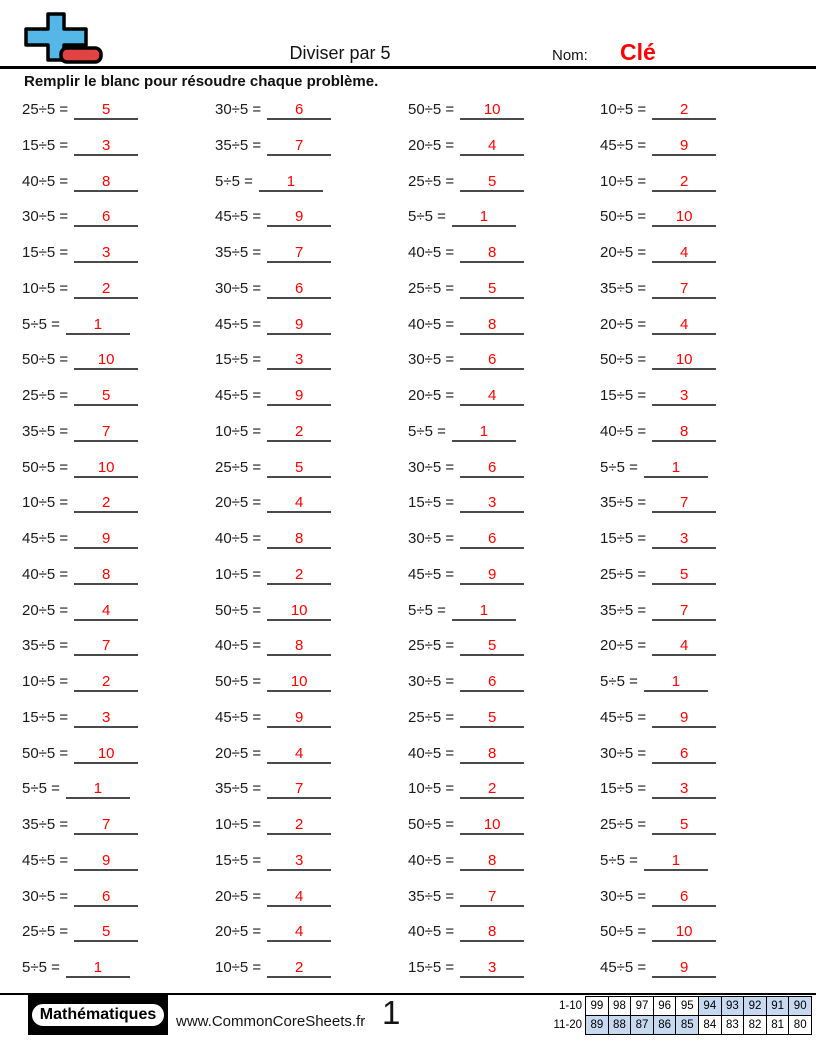 Image resolution: width=816 pixels, height=1056 pixels. What do you see at coordinates (642, 1025) in the screenshot?
I see `score-cell: 87` at bounding box center [642, 1025].